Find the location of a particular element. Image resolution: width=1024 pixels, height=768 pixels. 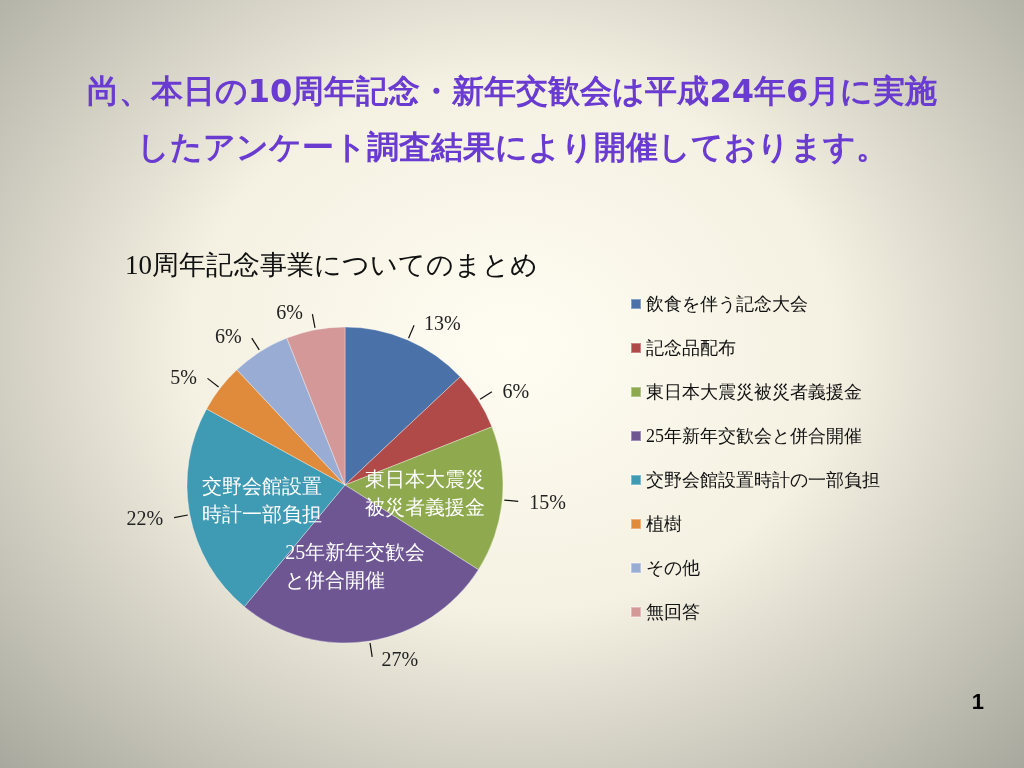

legend-label: 植樹 is located at coordinates (664, 524).